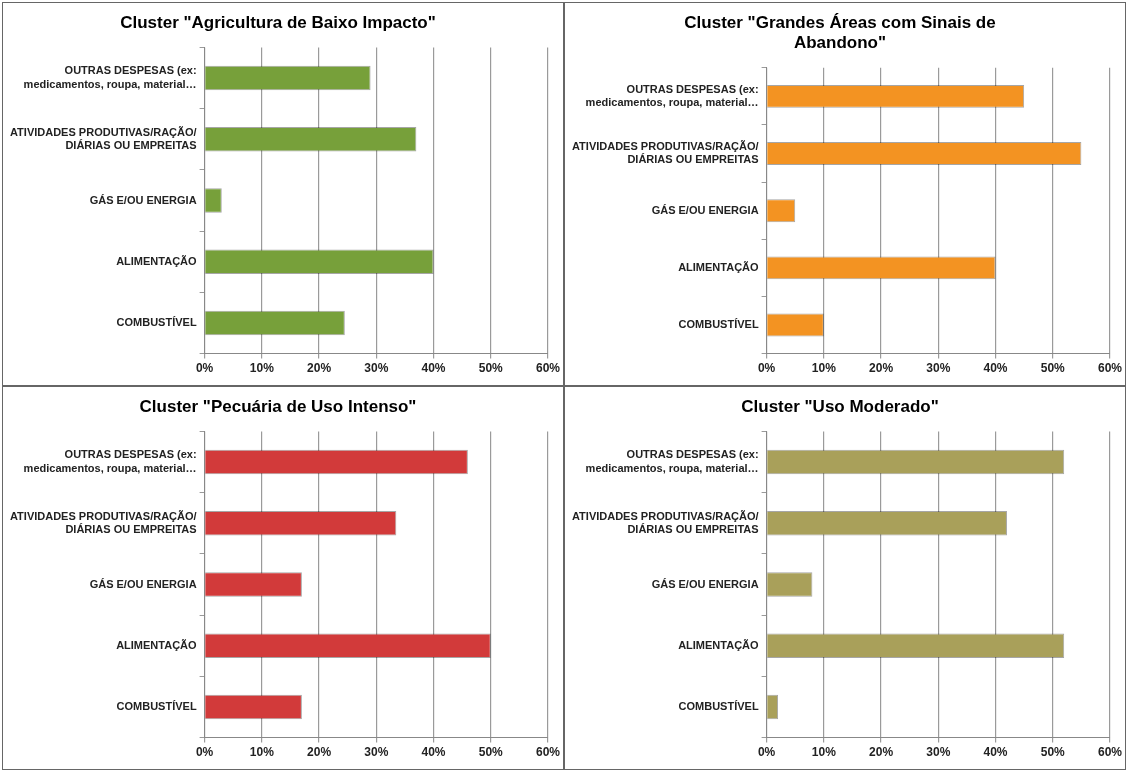 Image resolution: width=1130 pixels, height=774 pixels. I want to click on chart-title: Cluster "Agricultura de Baixo Impacto", so click(278, 22).